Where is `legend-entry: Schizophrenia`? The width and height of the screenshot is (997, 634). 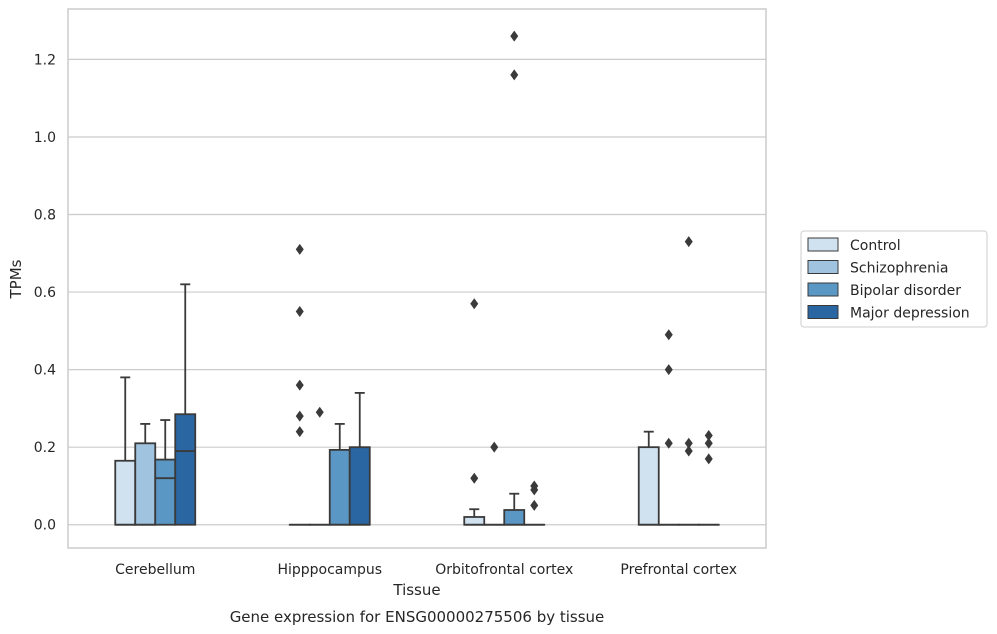 legend-entry: Schizophrenia is located at coordinates (899, 269).